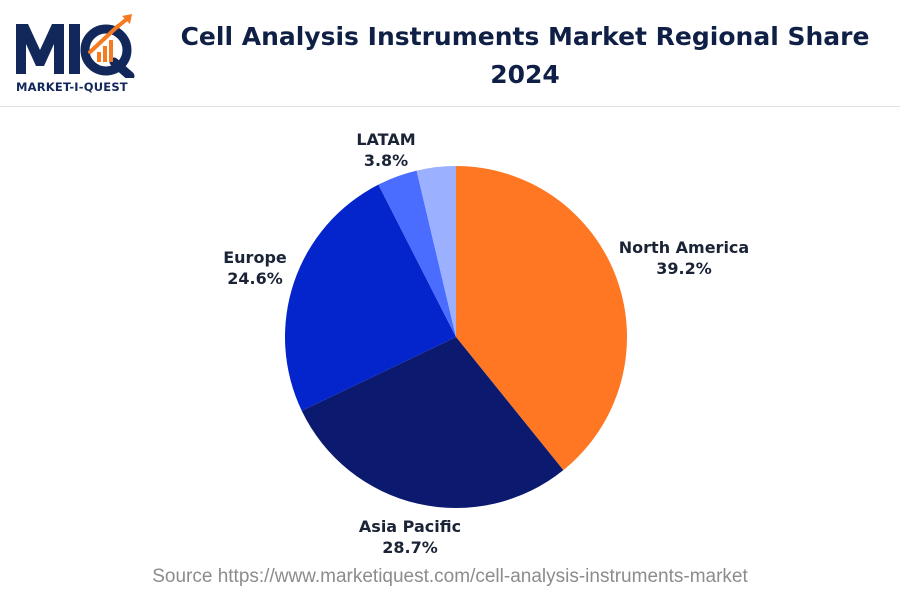 The width and height of the screenshot is (900, 600). I want to click on slice-label: Europe, so click(255, 257).